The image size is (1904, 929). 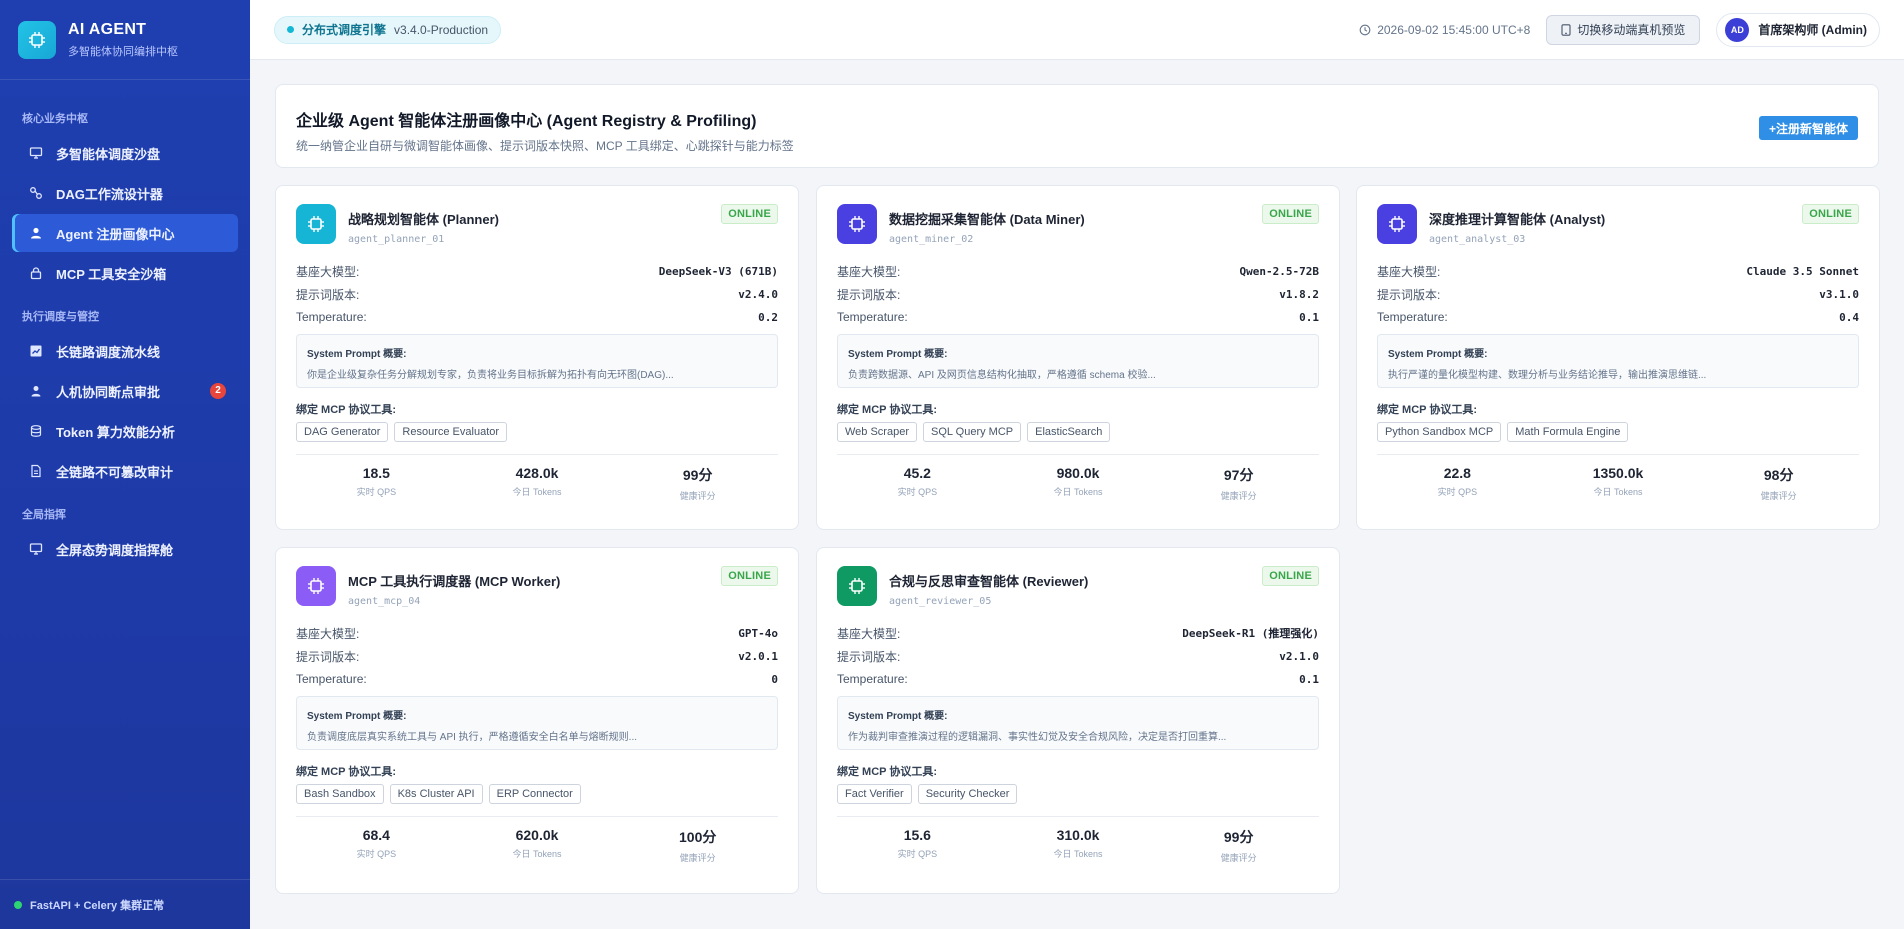 What do you see at coordinates (1365, 29) in the screenshot?
I see `clock-icon` at bounding box center [1365, 29].